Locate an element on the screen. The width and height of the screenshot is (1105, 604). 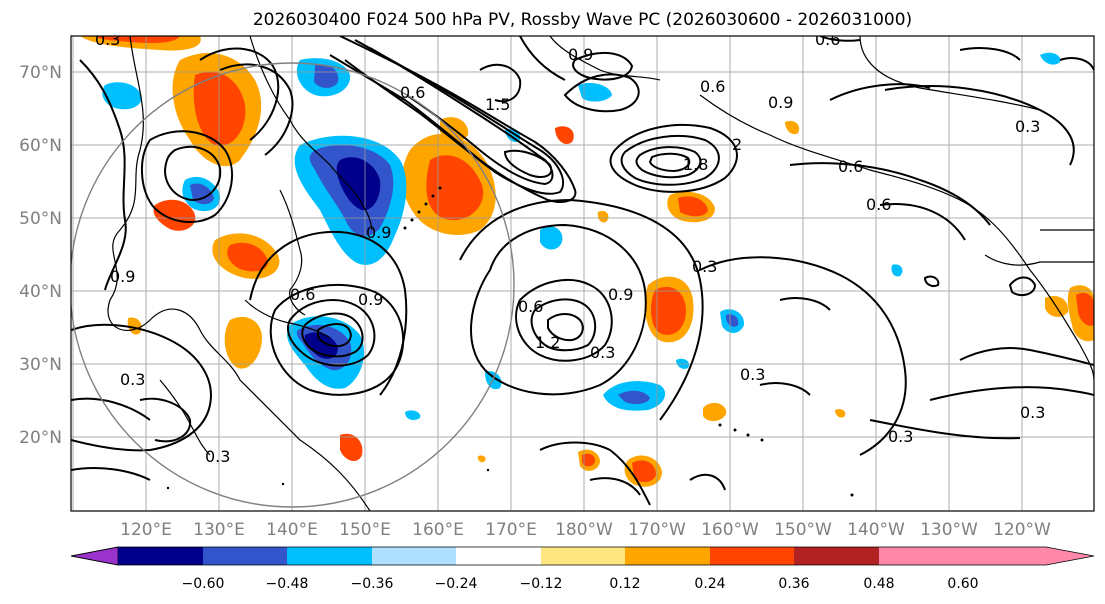
lon-label: 120°E is located at coordinates (146, 530).